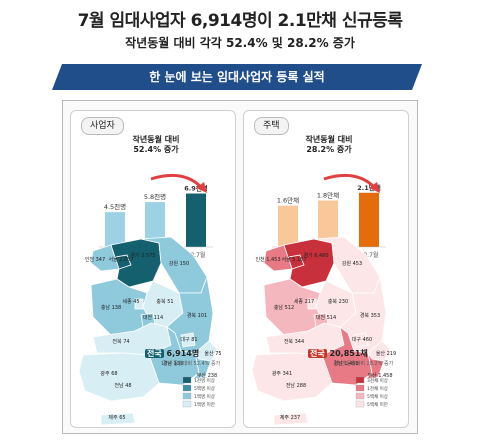 The image size is (480, 447). I want to click on map-region-label: 전북 344, so click(294, 341).